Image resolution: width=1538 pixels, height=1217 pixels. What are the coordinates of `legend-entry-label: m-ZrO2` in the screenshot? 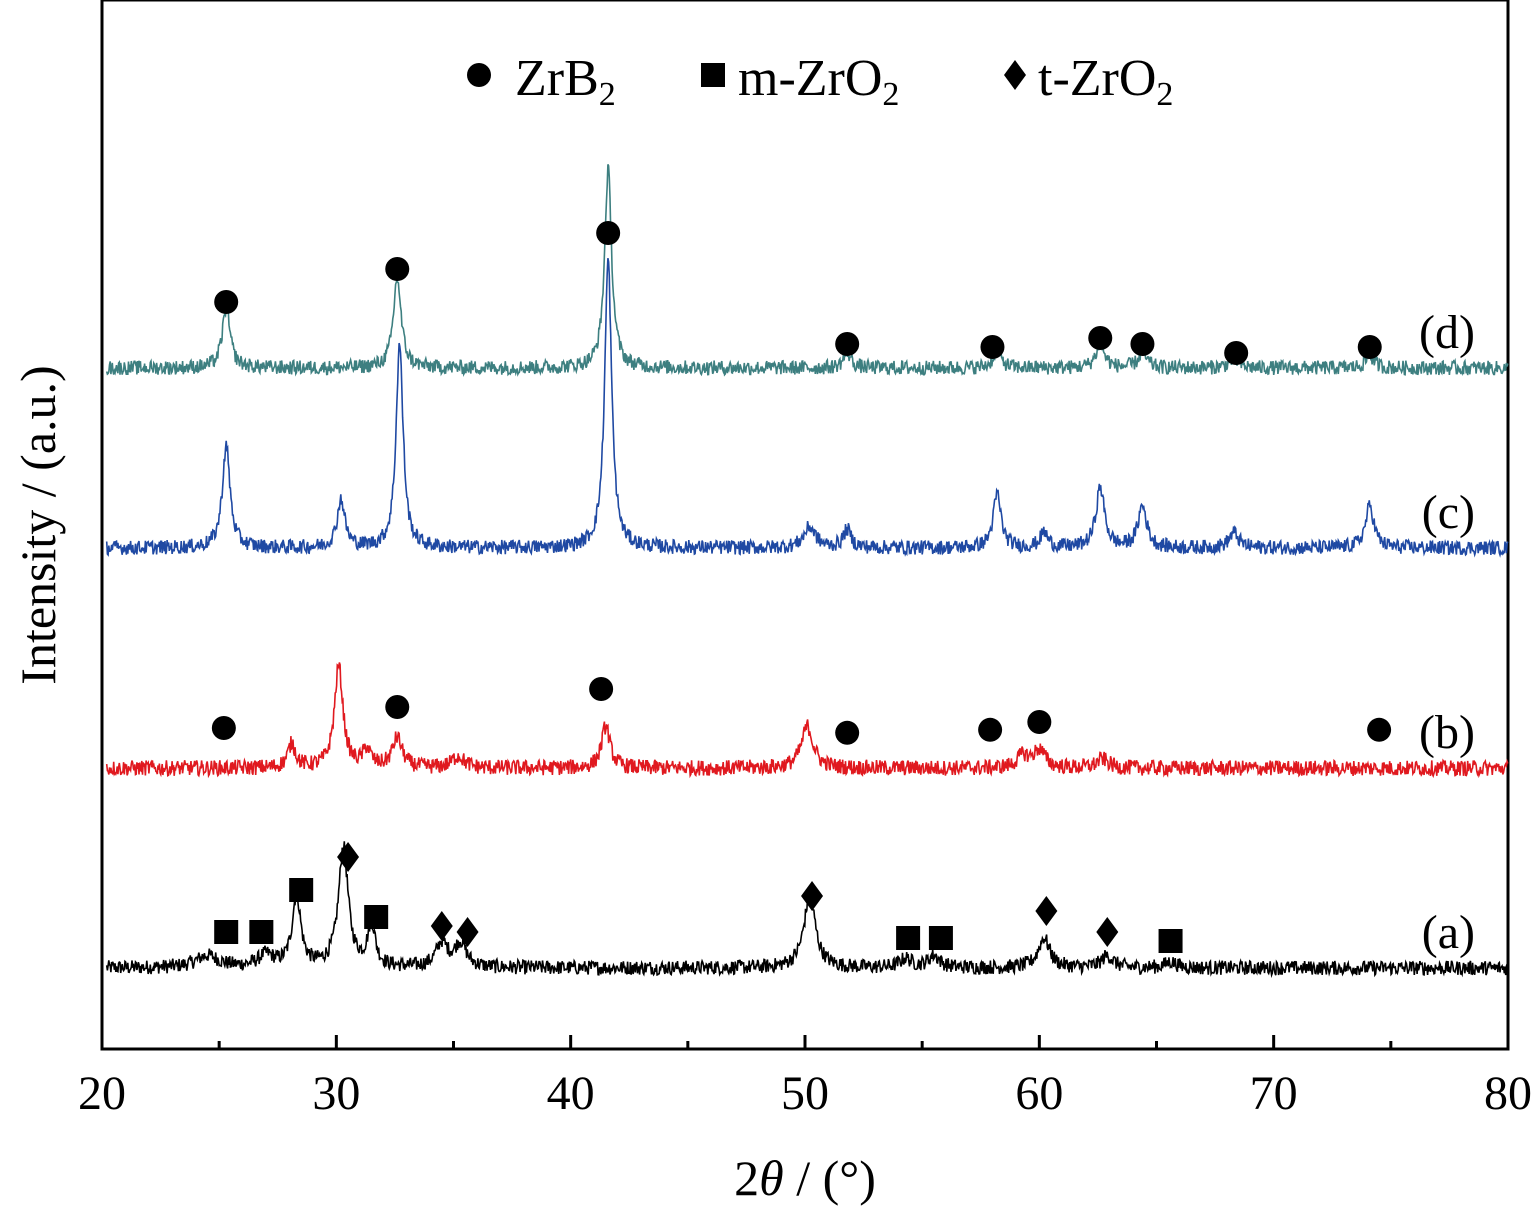 It's located at (818, 81).